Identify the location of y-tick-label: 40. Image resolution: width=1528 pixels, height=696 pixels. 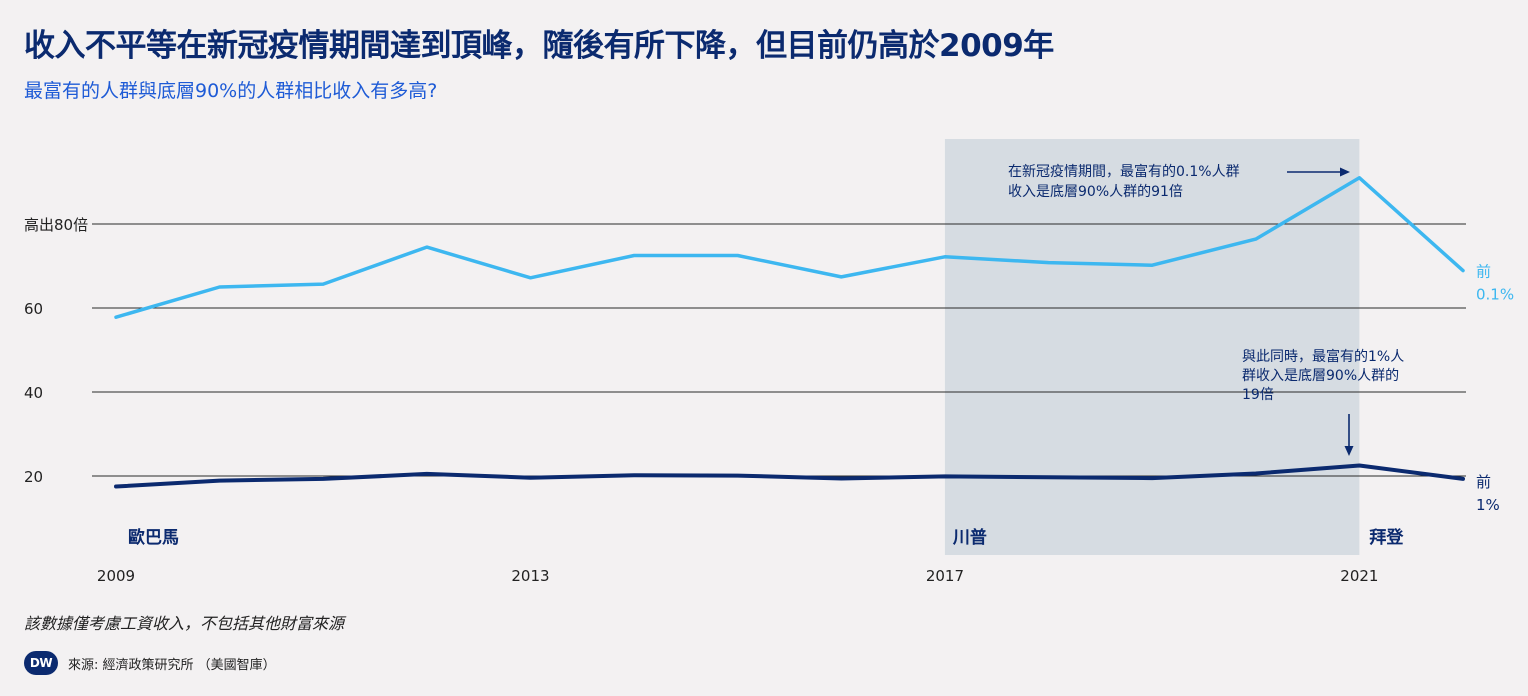
(33, 393).